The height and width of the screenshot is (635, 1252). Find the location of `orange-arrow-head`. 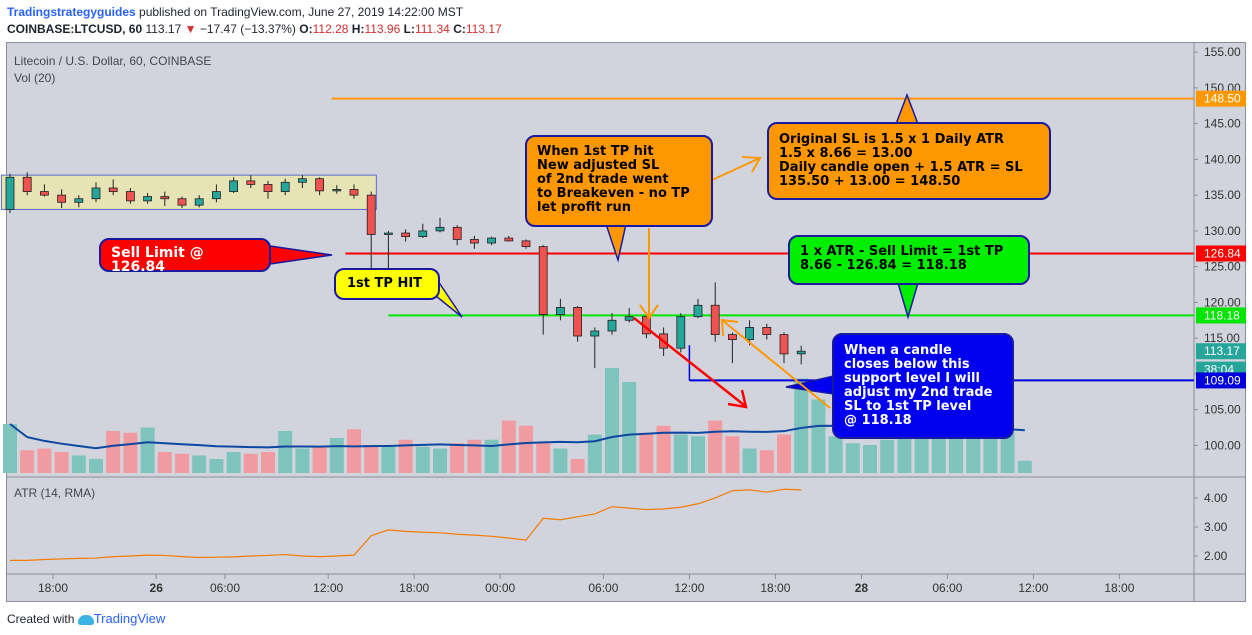

orange-arrow-head is located at coordinates (751, 164).